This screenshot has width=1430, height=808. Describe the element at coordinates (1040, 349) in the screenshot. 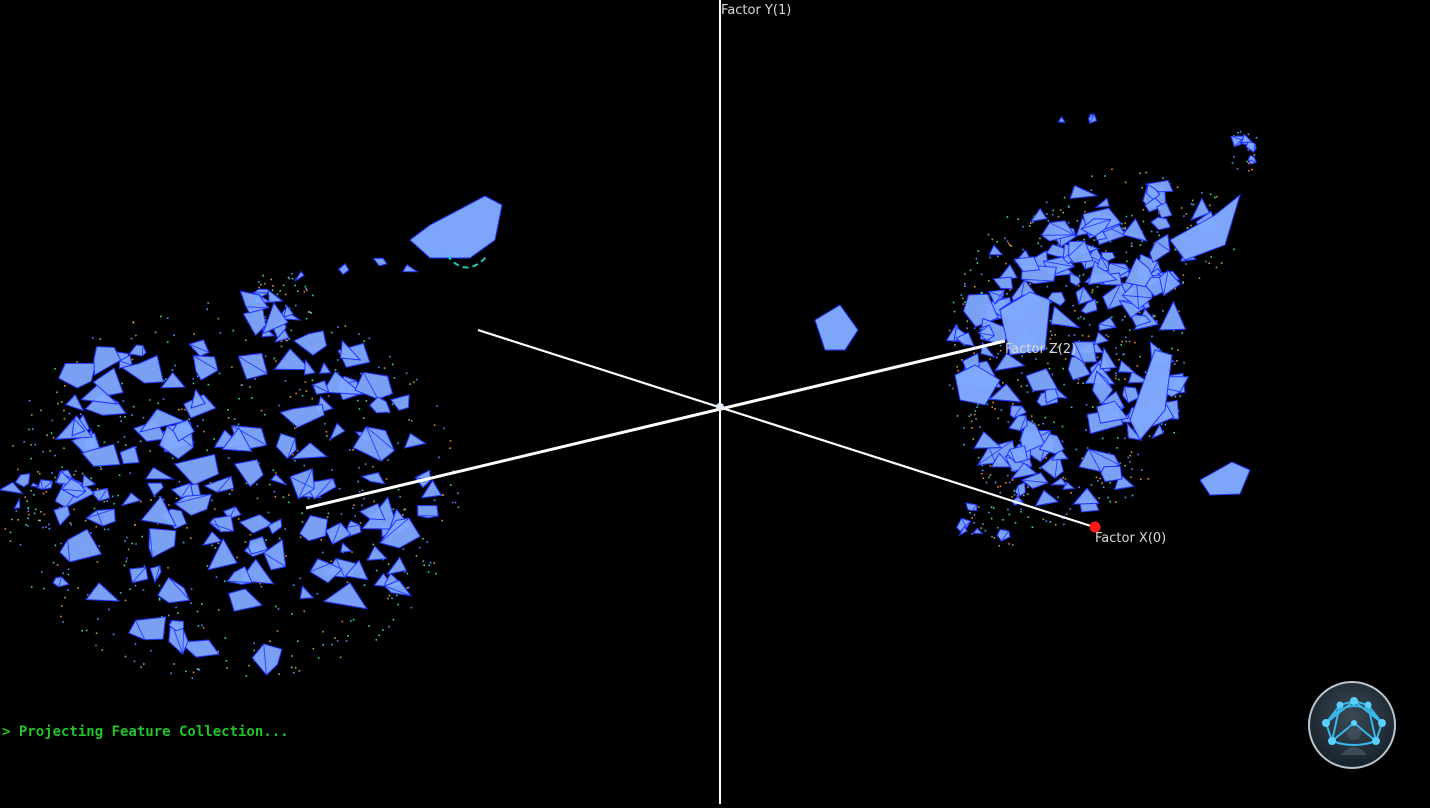

I see `z-axis-label: Factor Z(2)` at that location.